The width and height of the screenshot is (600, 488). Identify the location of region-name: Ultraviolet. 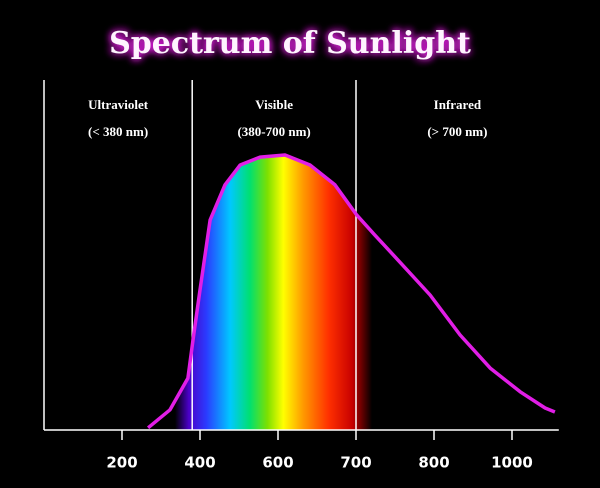
(118, 104).